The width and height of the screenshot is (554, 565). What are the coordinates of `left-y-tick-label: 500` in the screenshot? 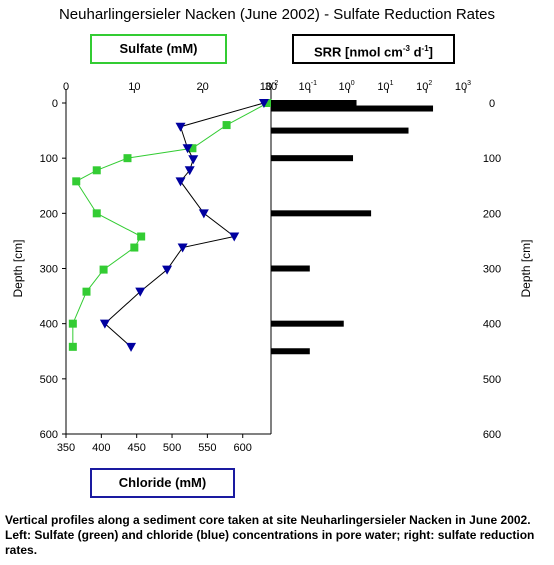 It's located at (49, 380).